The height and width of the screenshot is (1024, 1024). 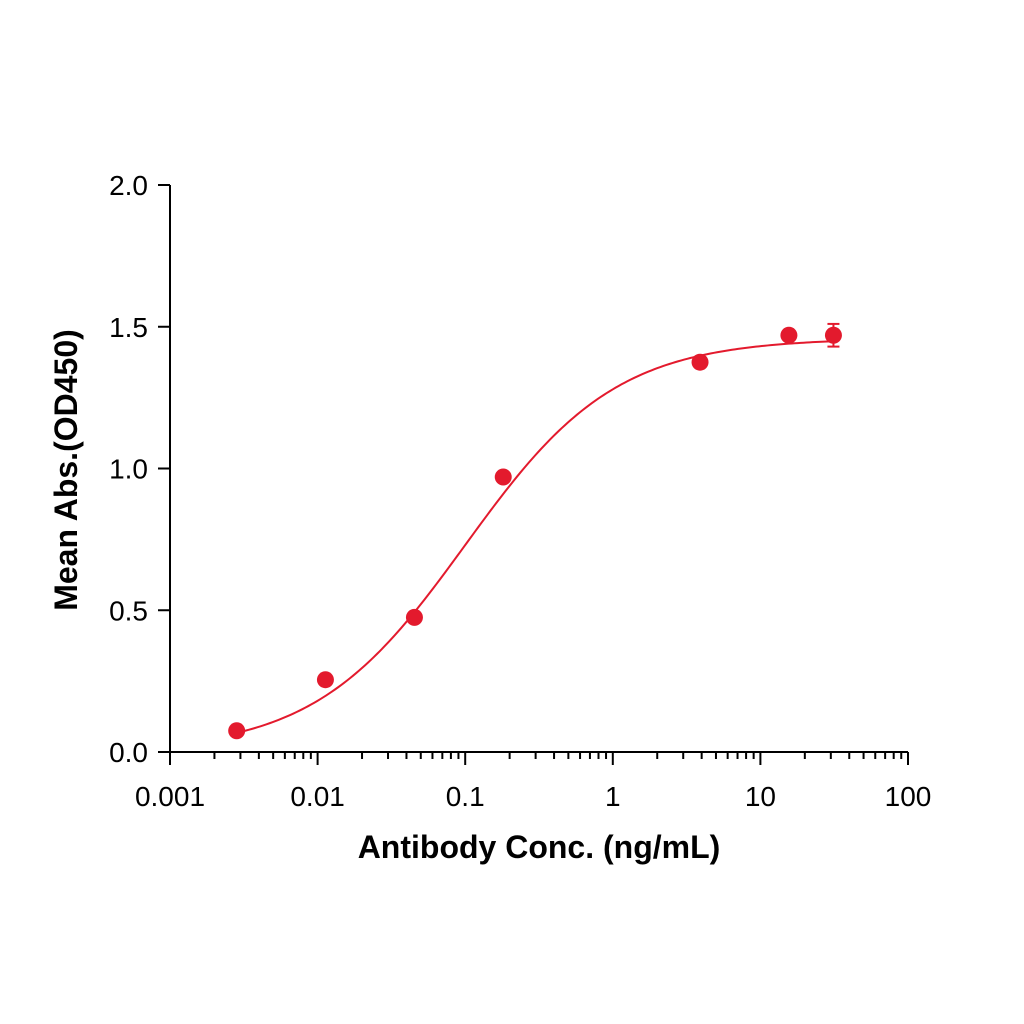 What do you see at coordinates (66, 470) in the screenshot?
I see `y-axis-title: Mean Abs.(OD450)` at bounding box center [66, 470].